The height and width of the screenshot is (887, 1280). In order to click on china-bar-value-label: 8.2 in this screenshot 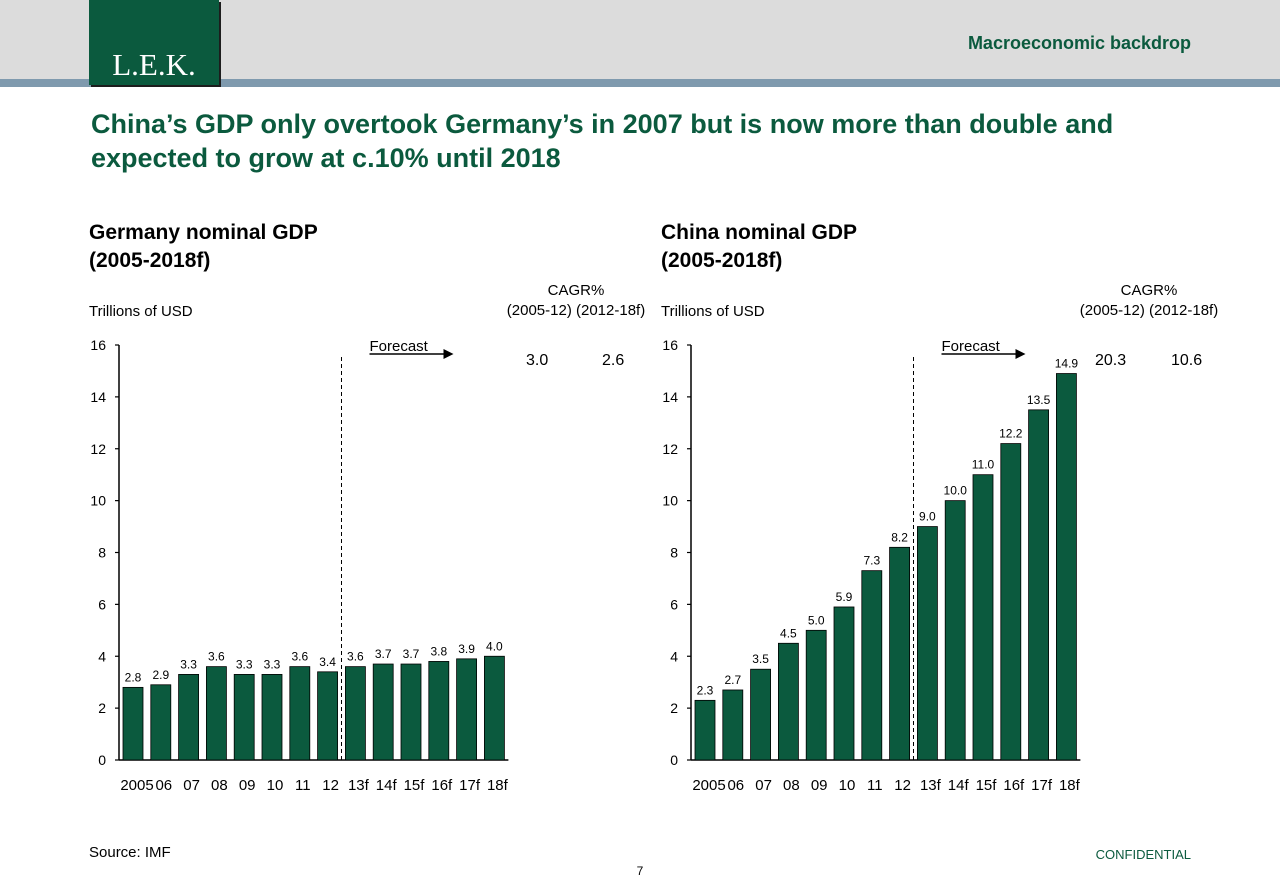, I will do `click(899, 537)`.